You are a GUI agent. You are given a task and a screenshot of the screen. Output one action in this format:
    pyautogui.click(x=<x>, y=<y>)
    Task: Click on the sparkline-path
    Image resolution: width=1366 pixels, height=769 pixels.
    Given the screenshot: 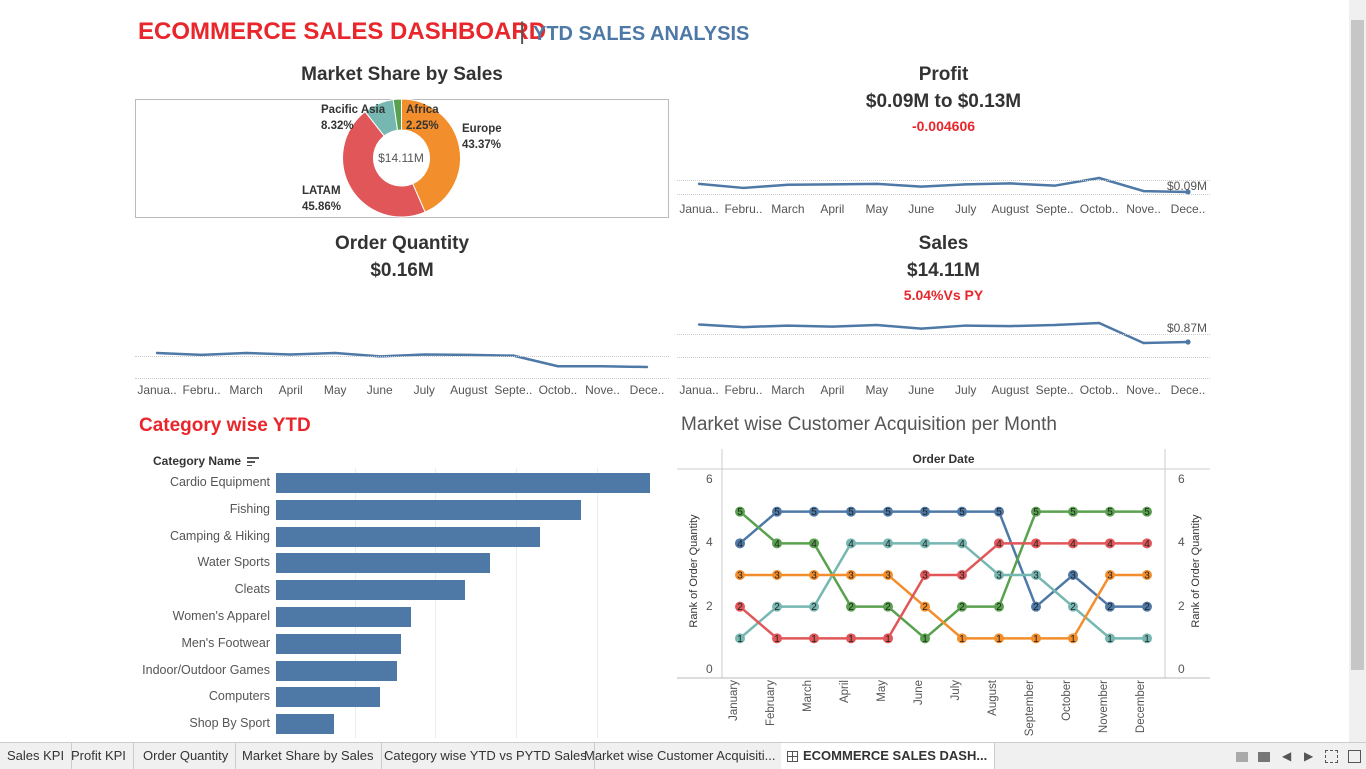 What is the action you would take?
    pyautogui.click(x=943, y=333)
    